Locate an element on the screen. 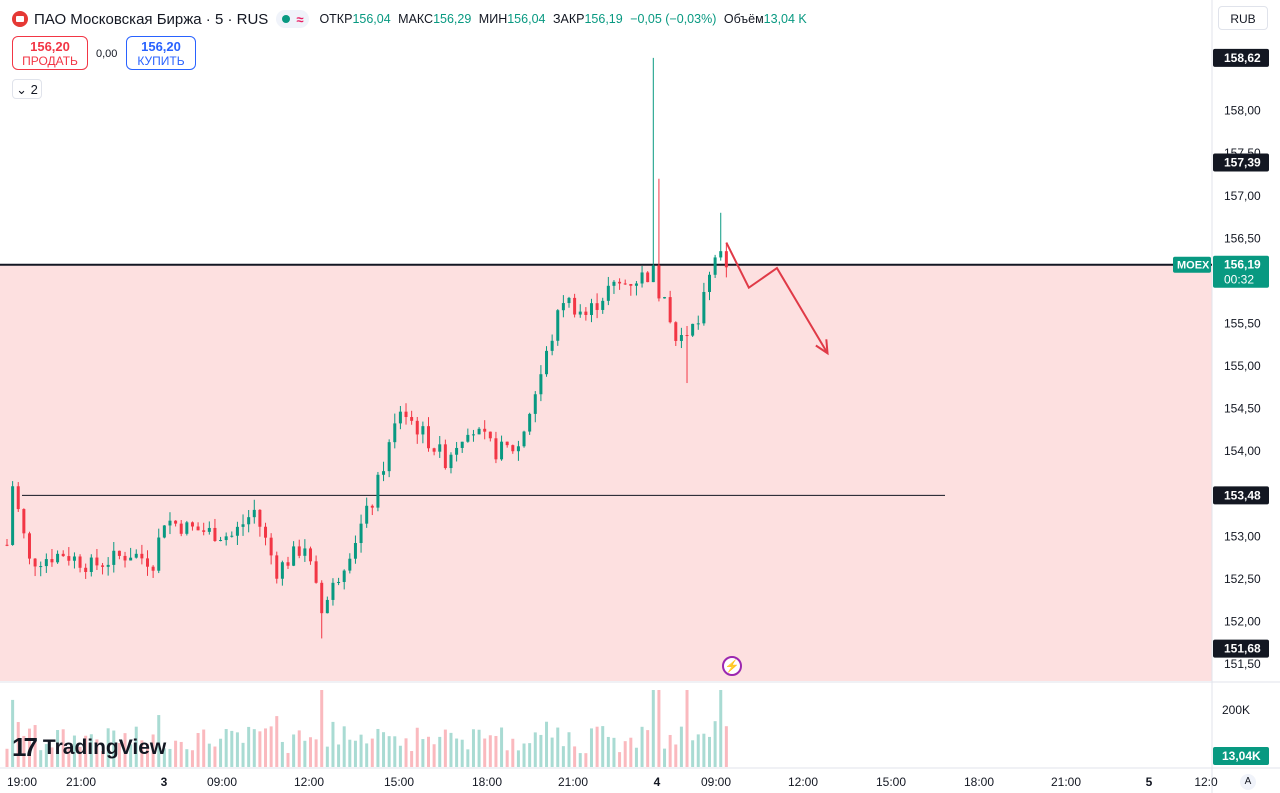  buy-button: 156,20 КУПИТЬ is located at coordinates (161, 53).